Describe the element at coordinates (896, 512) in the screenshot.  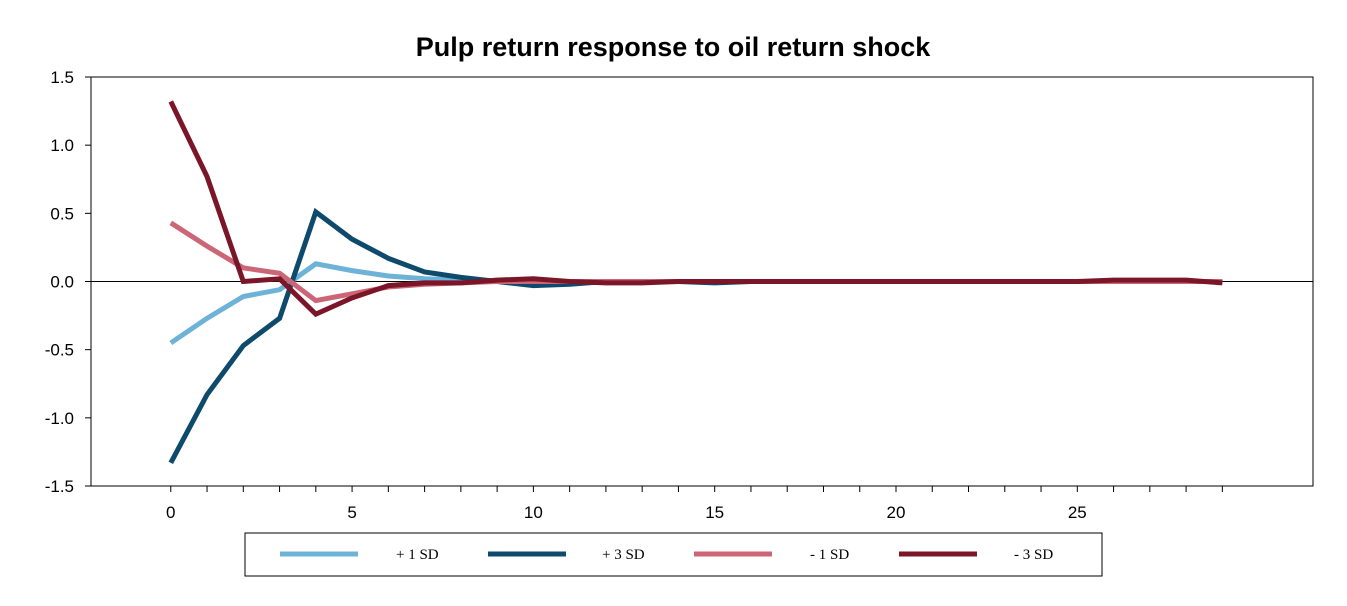
I see `x-tick-label: 20` at that location.